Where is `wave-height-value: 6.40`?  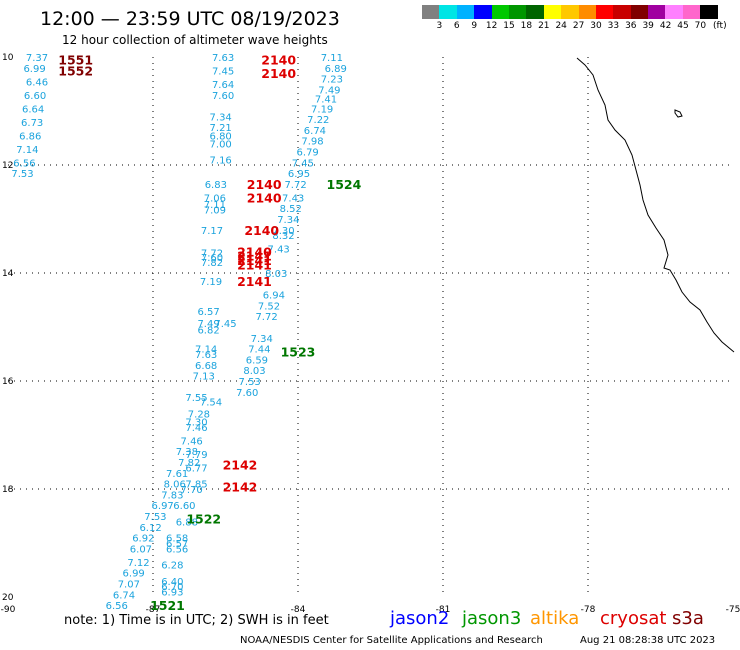 wave-height-value: 6.40 is located at coordinates (172, 582).